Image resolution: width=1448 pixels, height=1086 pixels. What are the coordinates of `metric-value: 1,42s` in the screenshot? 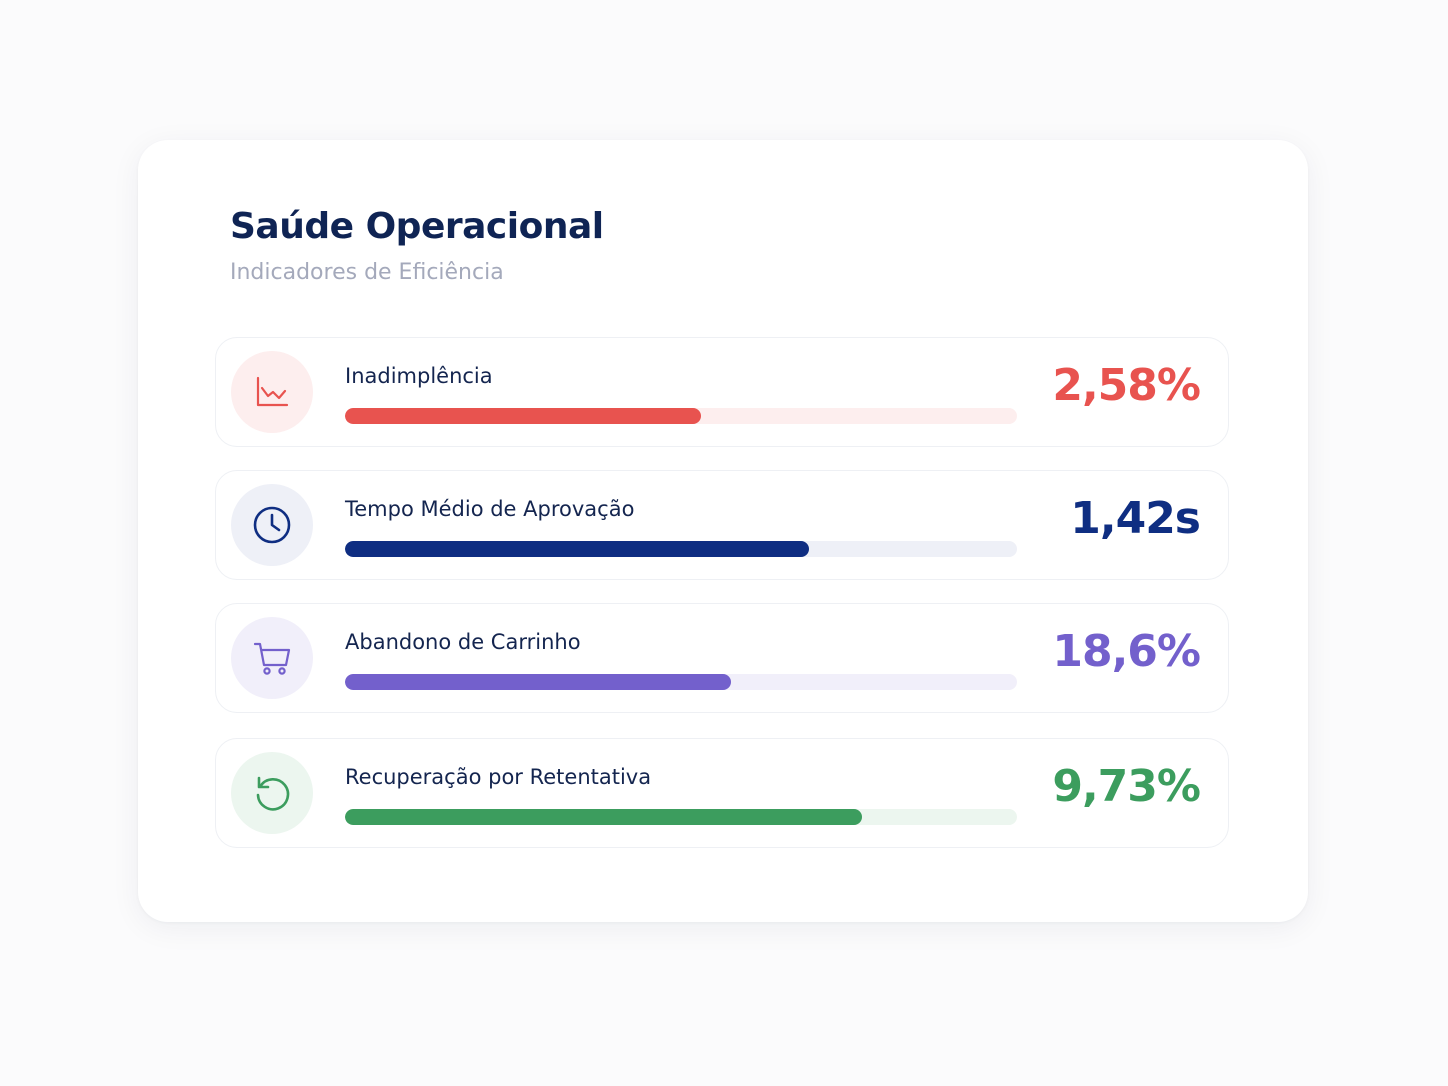 It's located at (1135, 518).